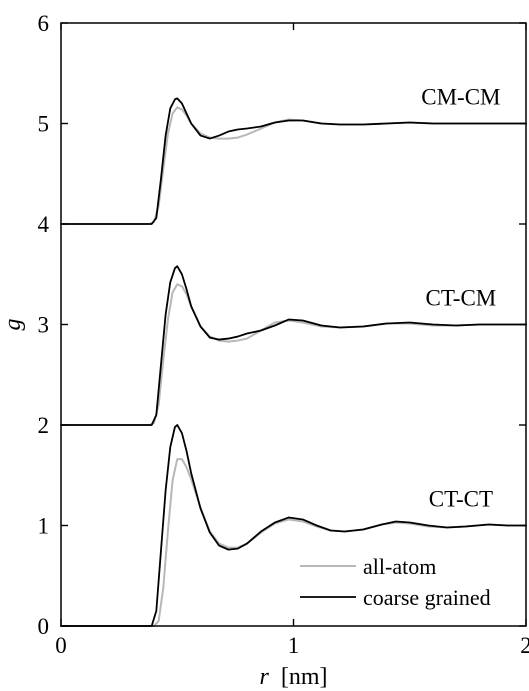  Describe the element at coordinates (44, 23) in the screenshot. I see `y-tick-label: 6` at that location.